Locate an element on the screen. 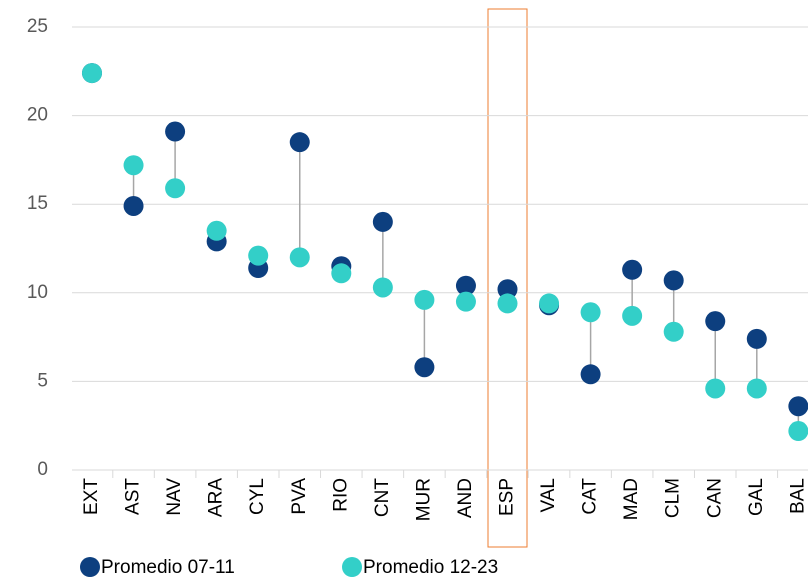 This screenshot has width=808, height=581. x-tick-label: PVA is located at coordinates (299, 496).